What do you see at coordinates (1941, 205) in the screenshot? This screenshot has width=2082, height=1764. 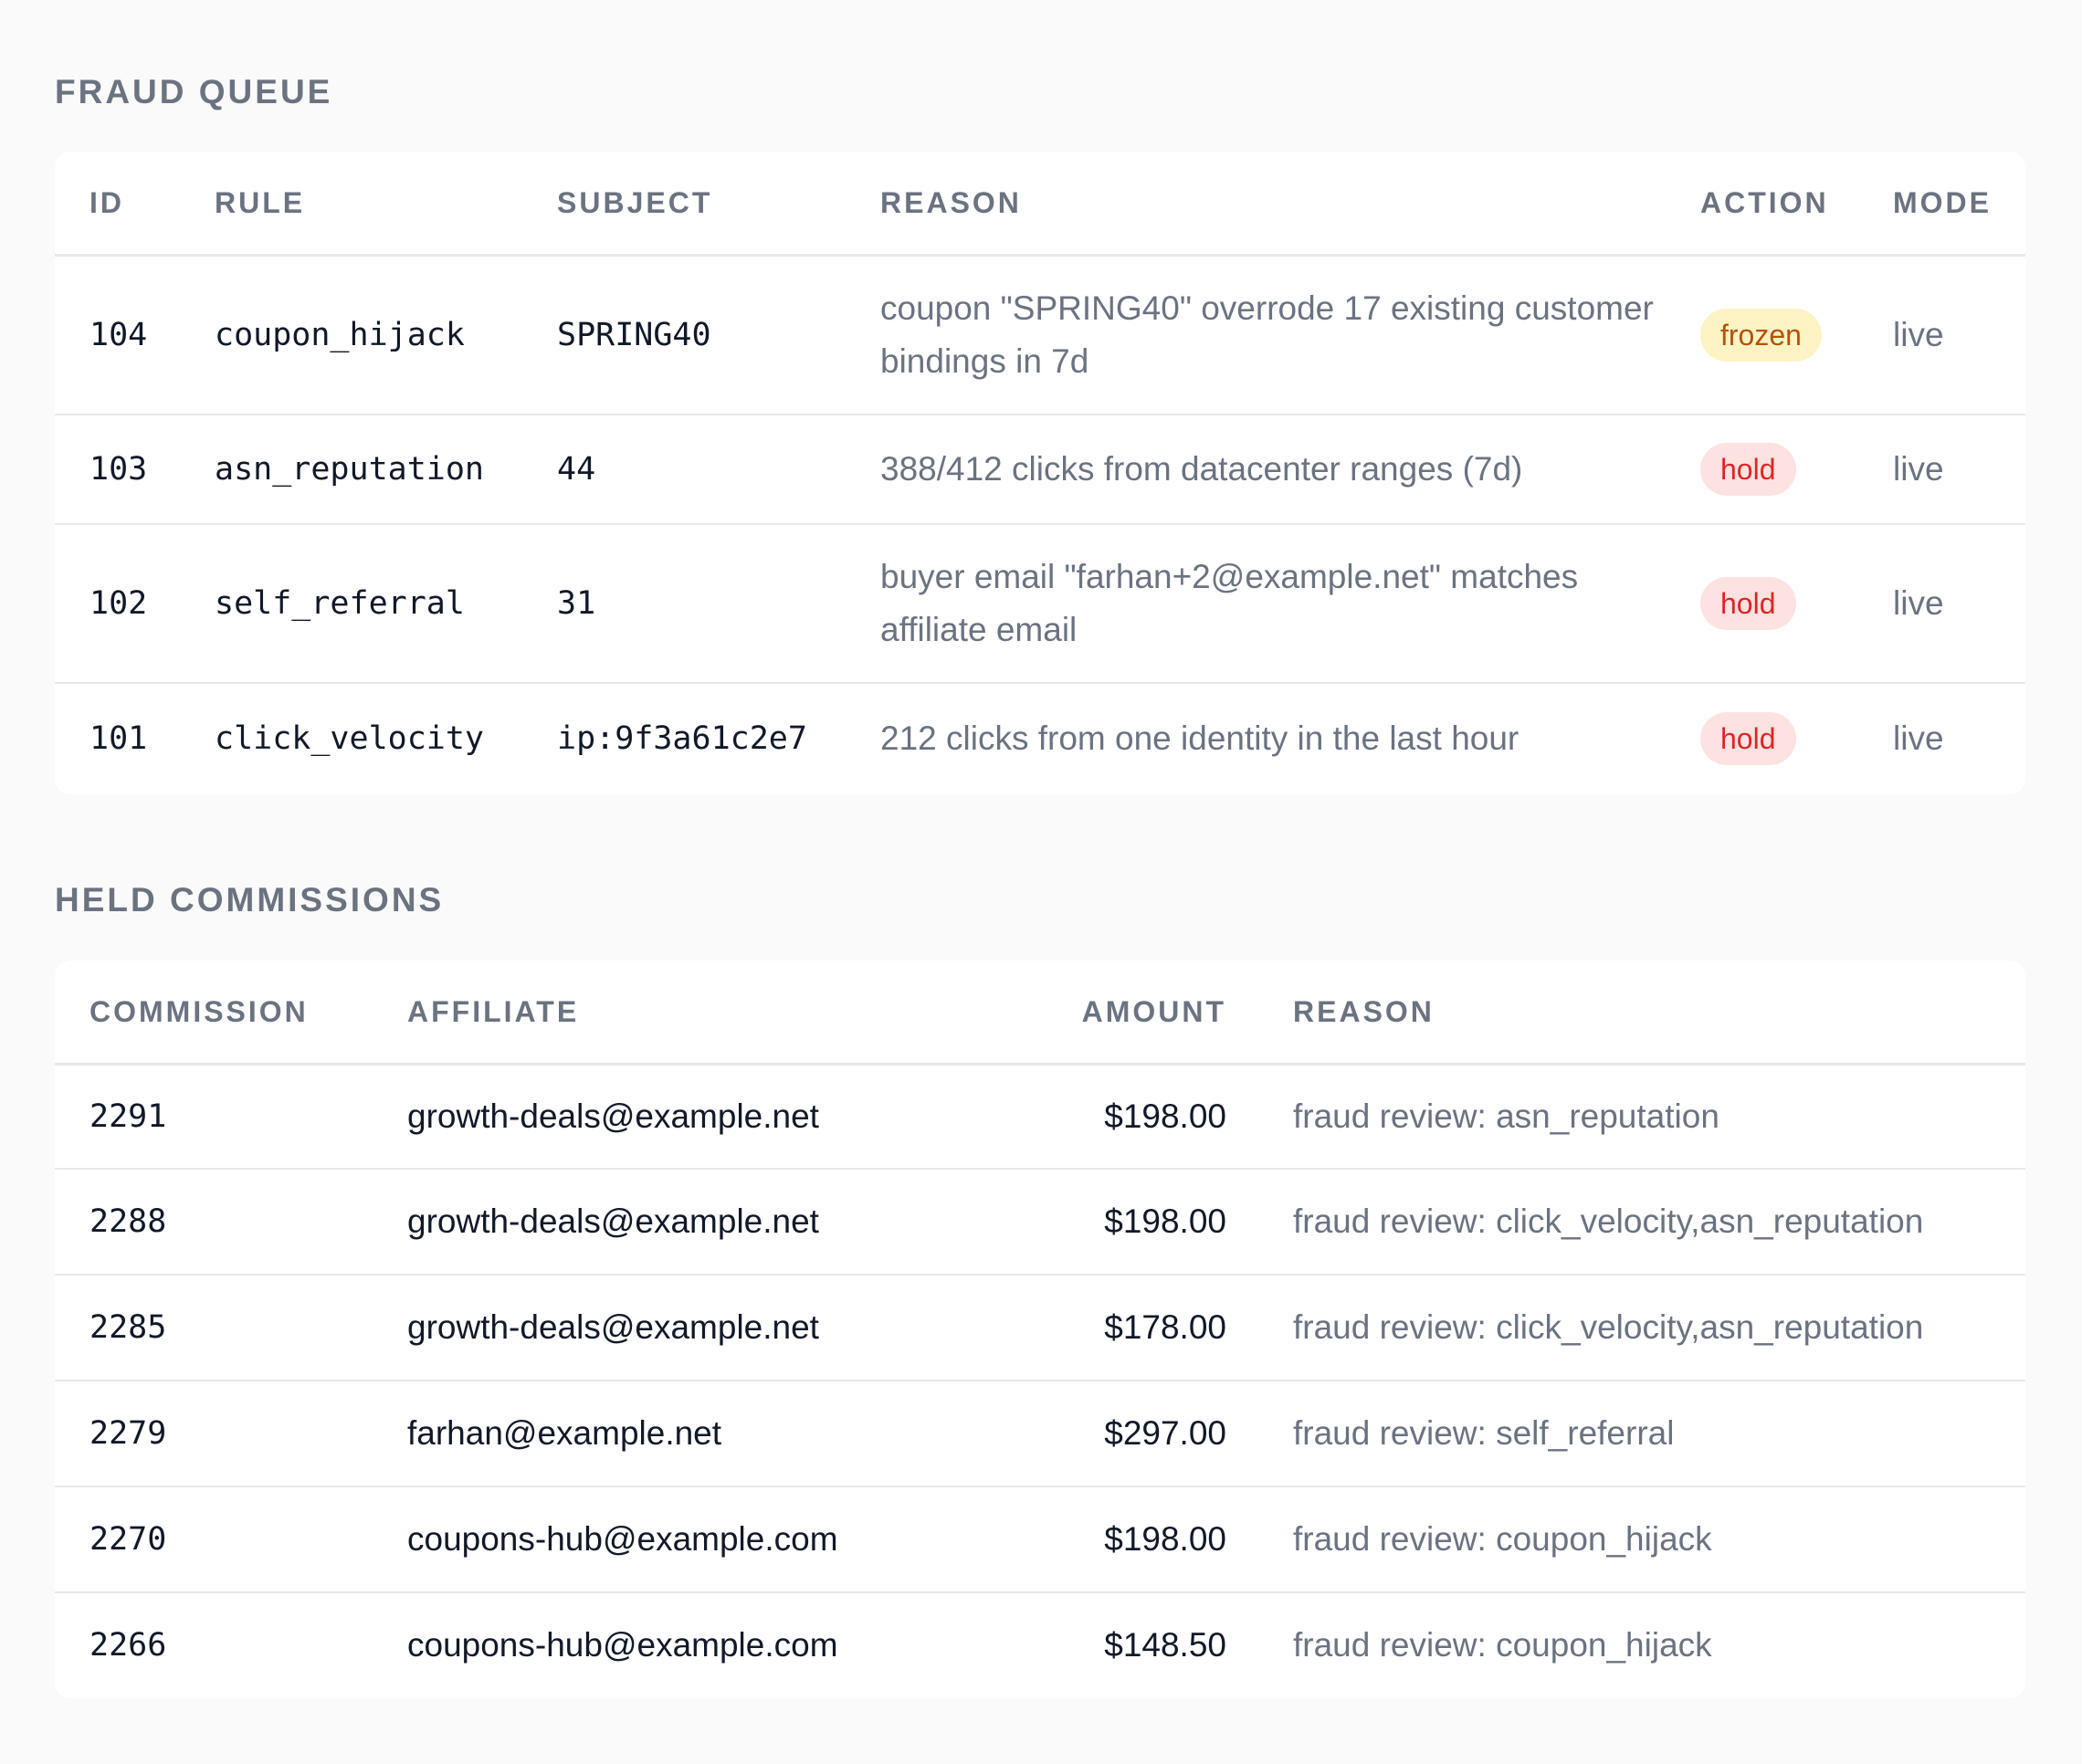 I see `column-header-mode: MODE` at bounding box center [1941, 205].